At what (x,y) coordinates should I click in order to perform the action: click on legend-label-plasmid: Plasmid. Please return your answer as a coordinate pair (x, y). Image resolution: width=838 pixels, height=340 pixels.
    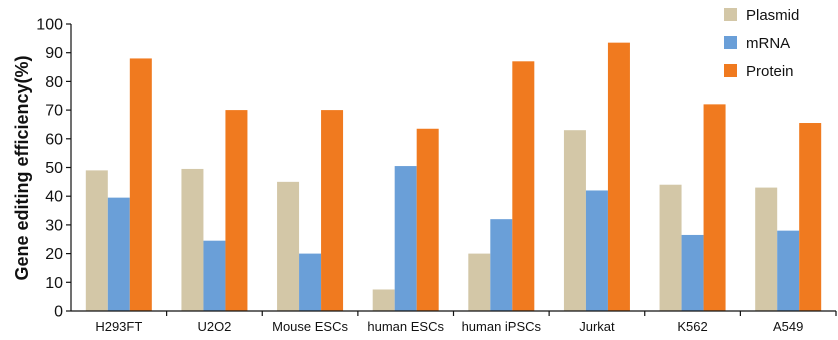
    Looking at the image, I should click on (772, 15).